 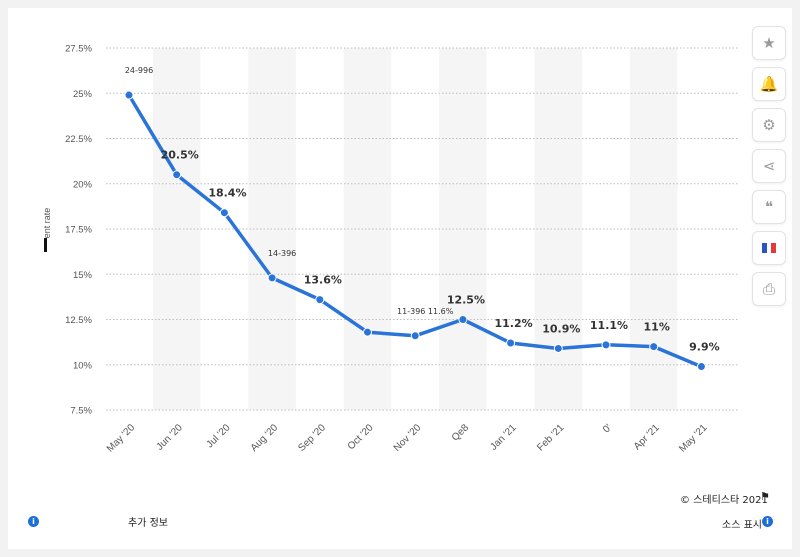 What do you see at coordinates (647, 437) in the screenshot?
I see `x-tick-label: Apr '21` at bounding box center [647, 437].